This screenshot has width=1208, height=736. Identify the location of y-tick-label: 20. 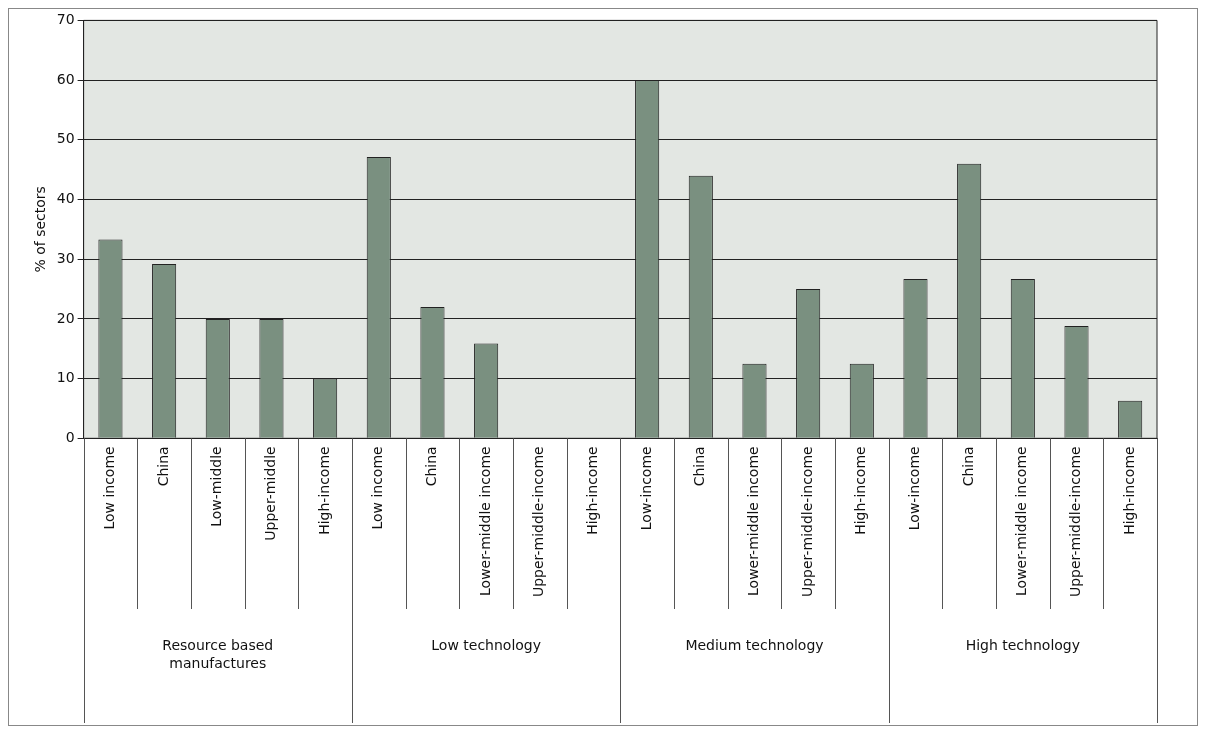
(65, 317).